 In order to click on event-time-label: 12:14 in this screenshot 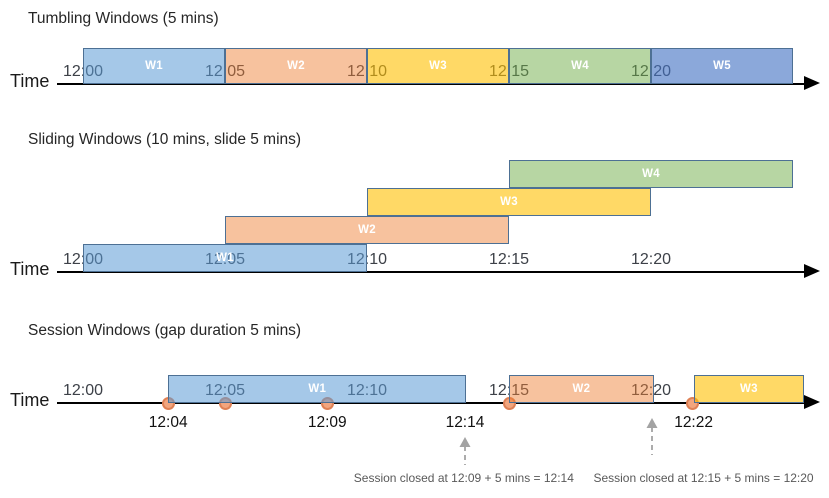, I will do `click(465, 422)`.